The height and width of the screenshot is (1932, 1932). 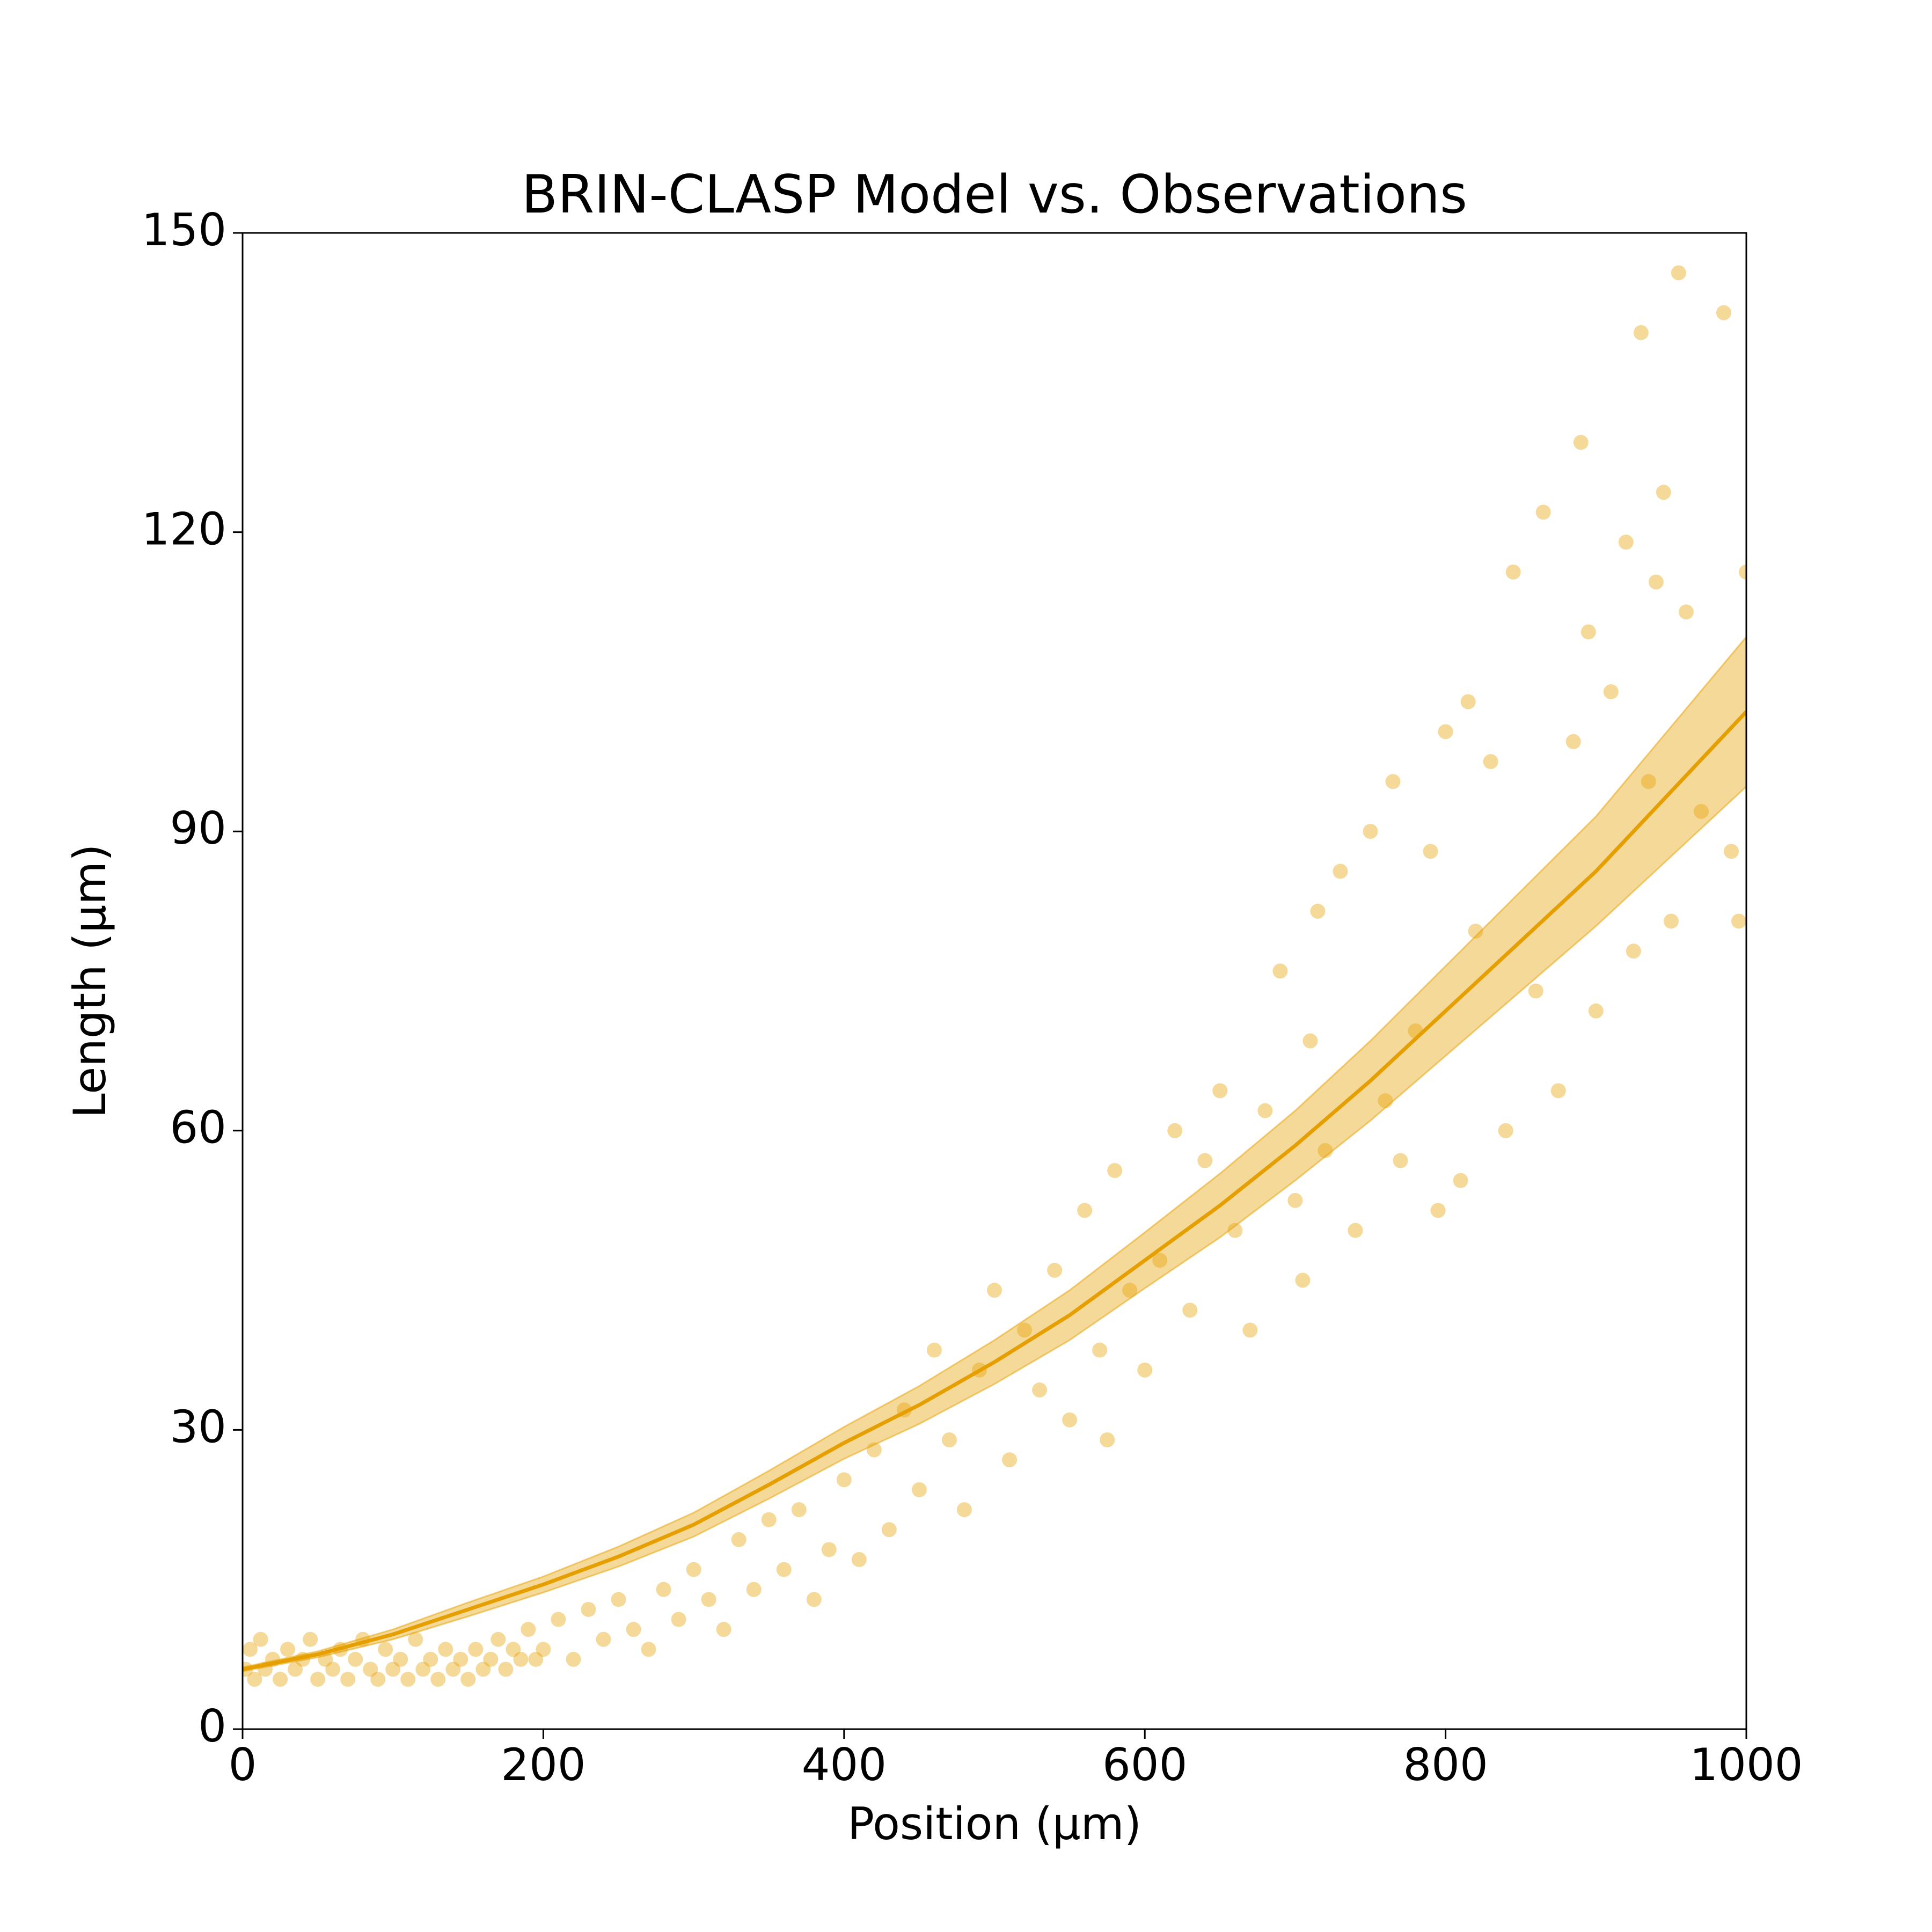 I want to click on x-axis-label: Position (μm), so click(x=994, y=1824).